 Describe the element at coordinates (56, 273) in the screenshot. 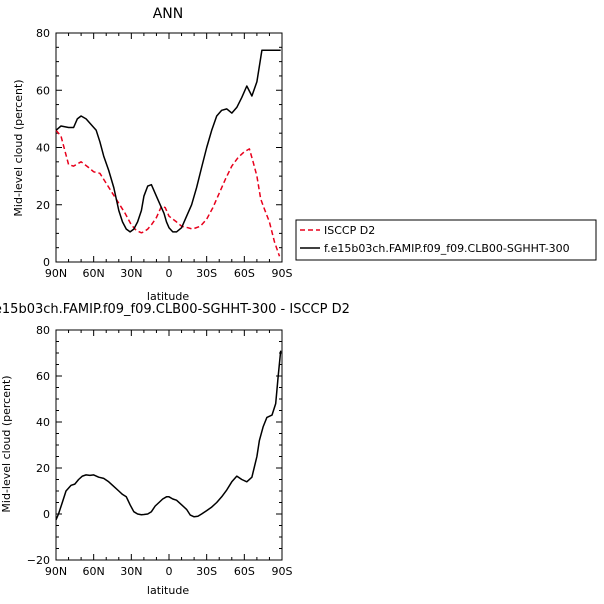

I see `top-x-tick-label: 90N` at that location.